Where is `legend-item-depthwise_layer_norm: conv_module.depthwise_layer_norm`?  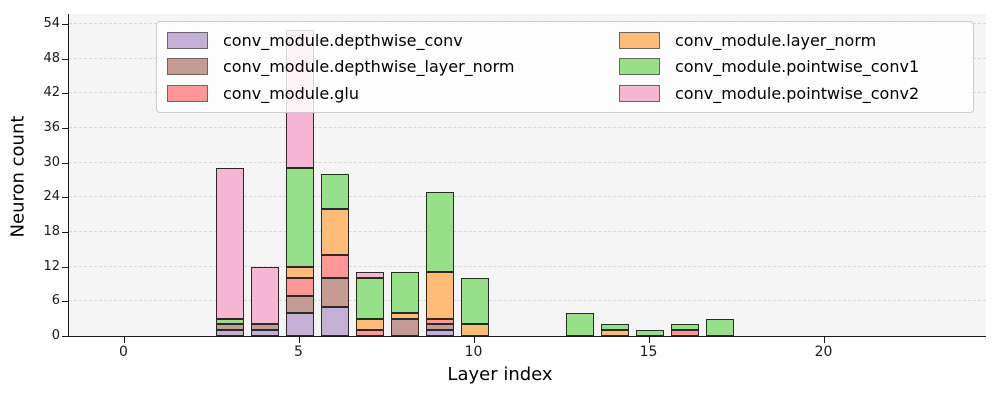
legend-item-depthwise_layer_norm: conv_module.depthwise_layer_norm is located at coordinates (393, 67).